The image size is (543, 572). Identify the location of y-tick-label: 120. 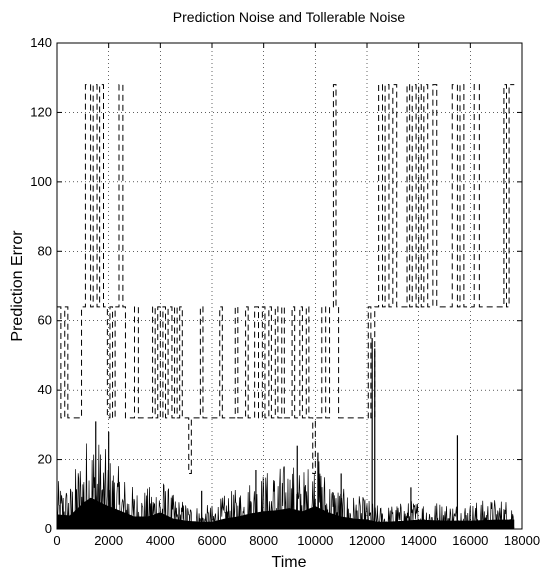
(41, 111).